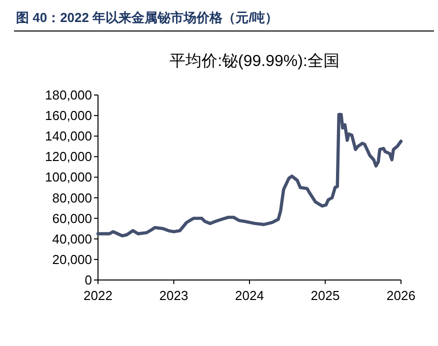  I want to click on y-tick-label: 100,000, so click(68, 177).